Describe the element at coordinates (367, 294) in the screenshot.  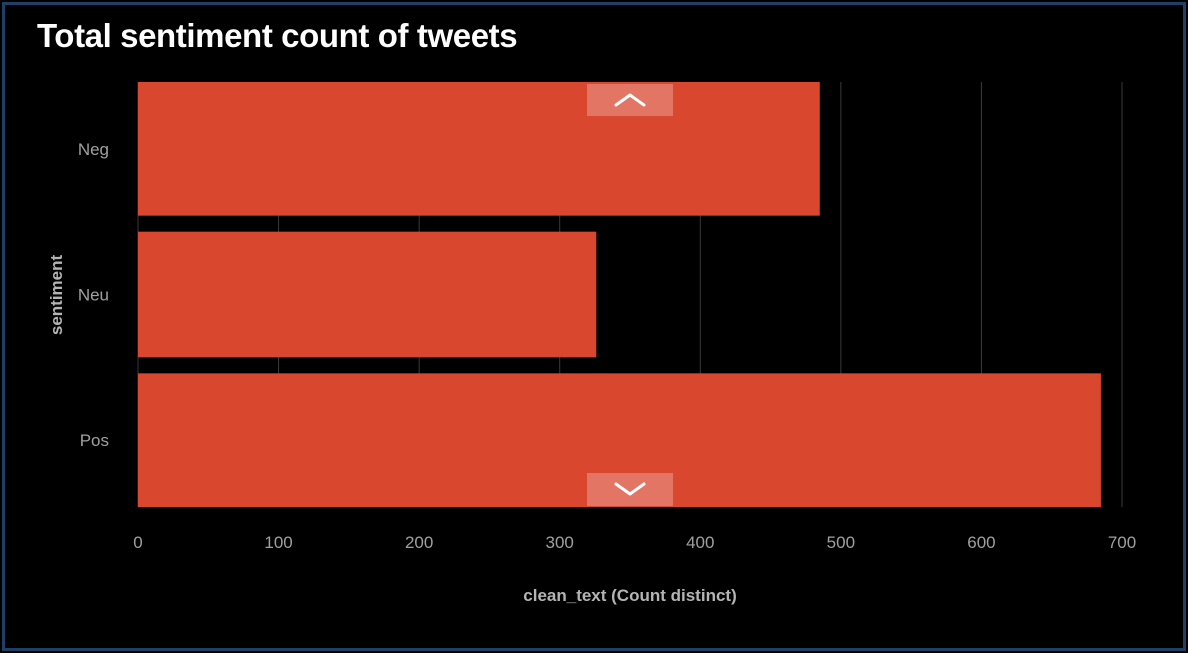
I see `bar-neu` at that location.